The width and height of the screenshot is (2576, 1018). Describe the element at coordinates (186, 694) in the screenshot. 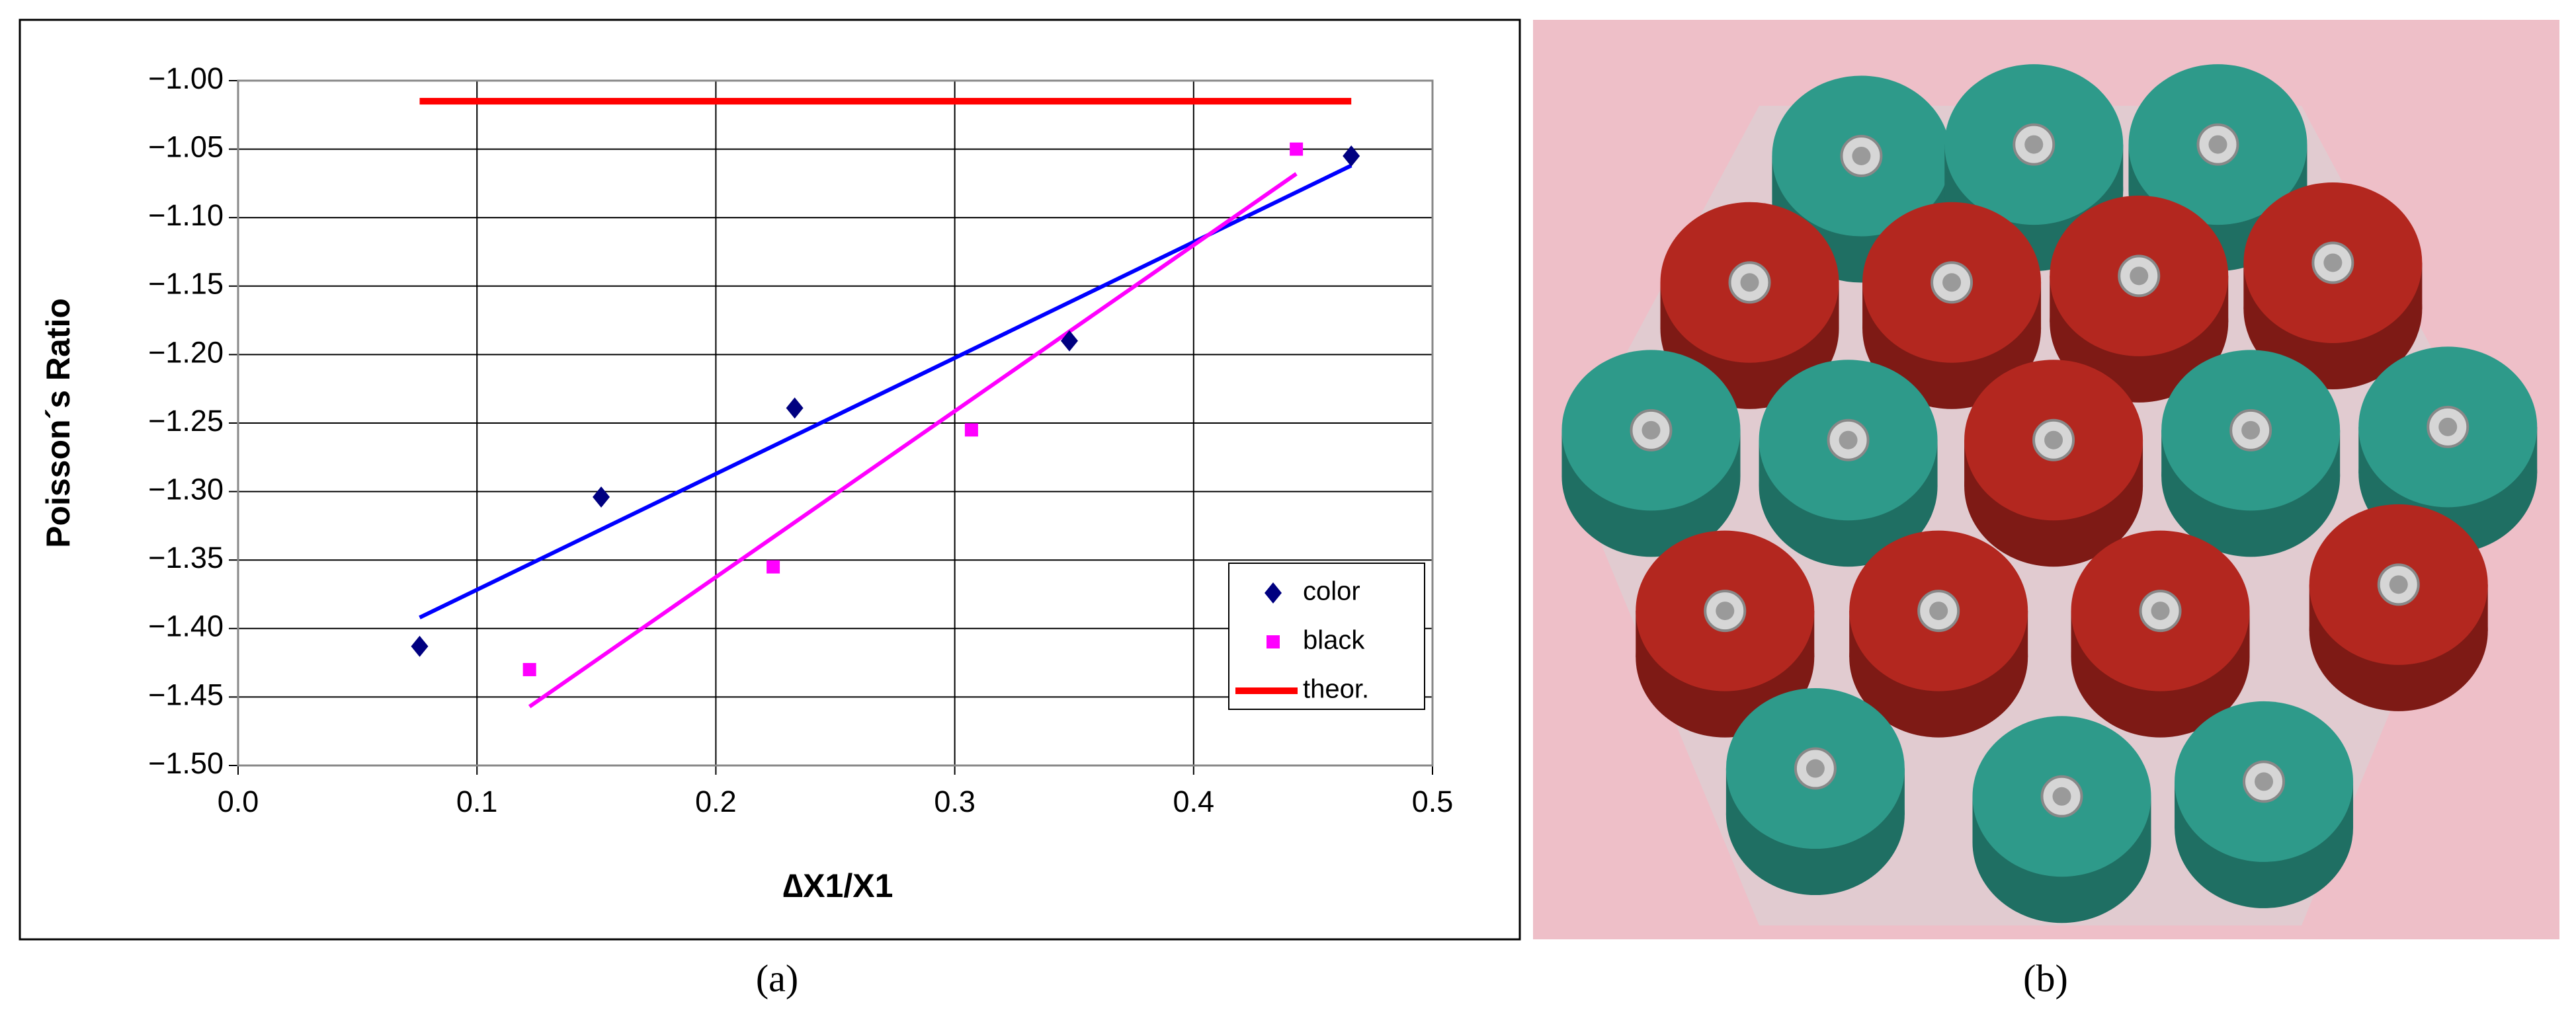

I see `y-tick-label: −1.45` at that location.